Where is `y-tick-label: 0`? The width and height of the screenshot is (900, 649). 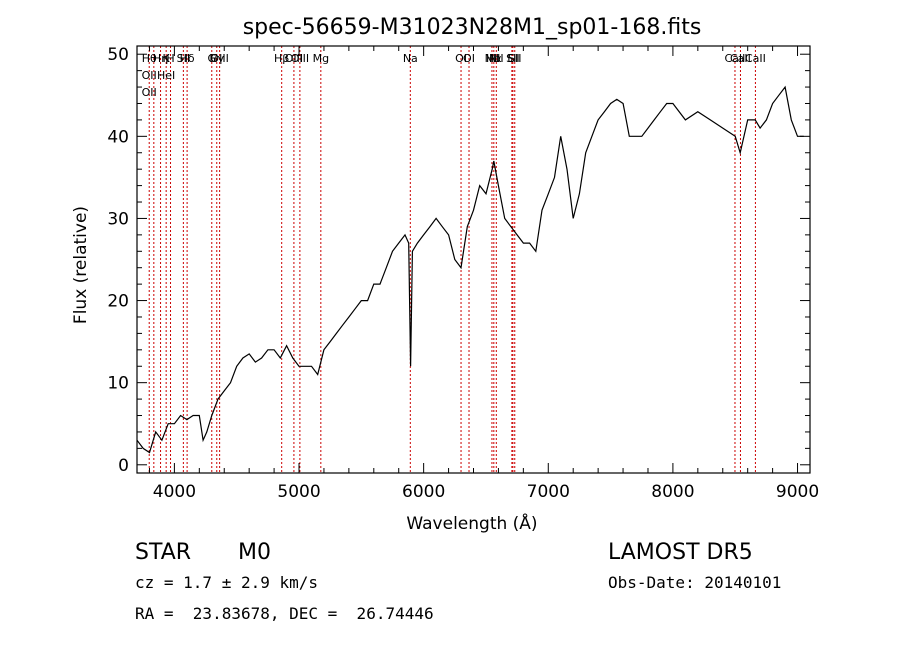
y-tick-label: 0 is located at coordinates (123, 466).